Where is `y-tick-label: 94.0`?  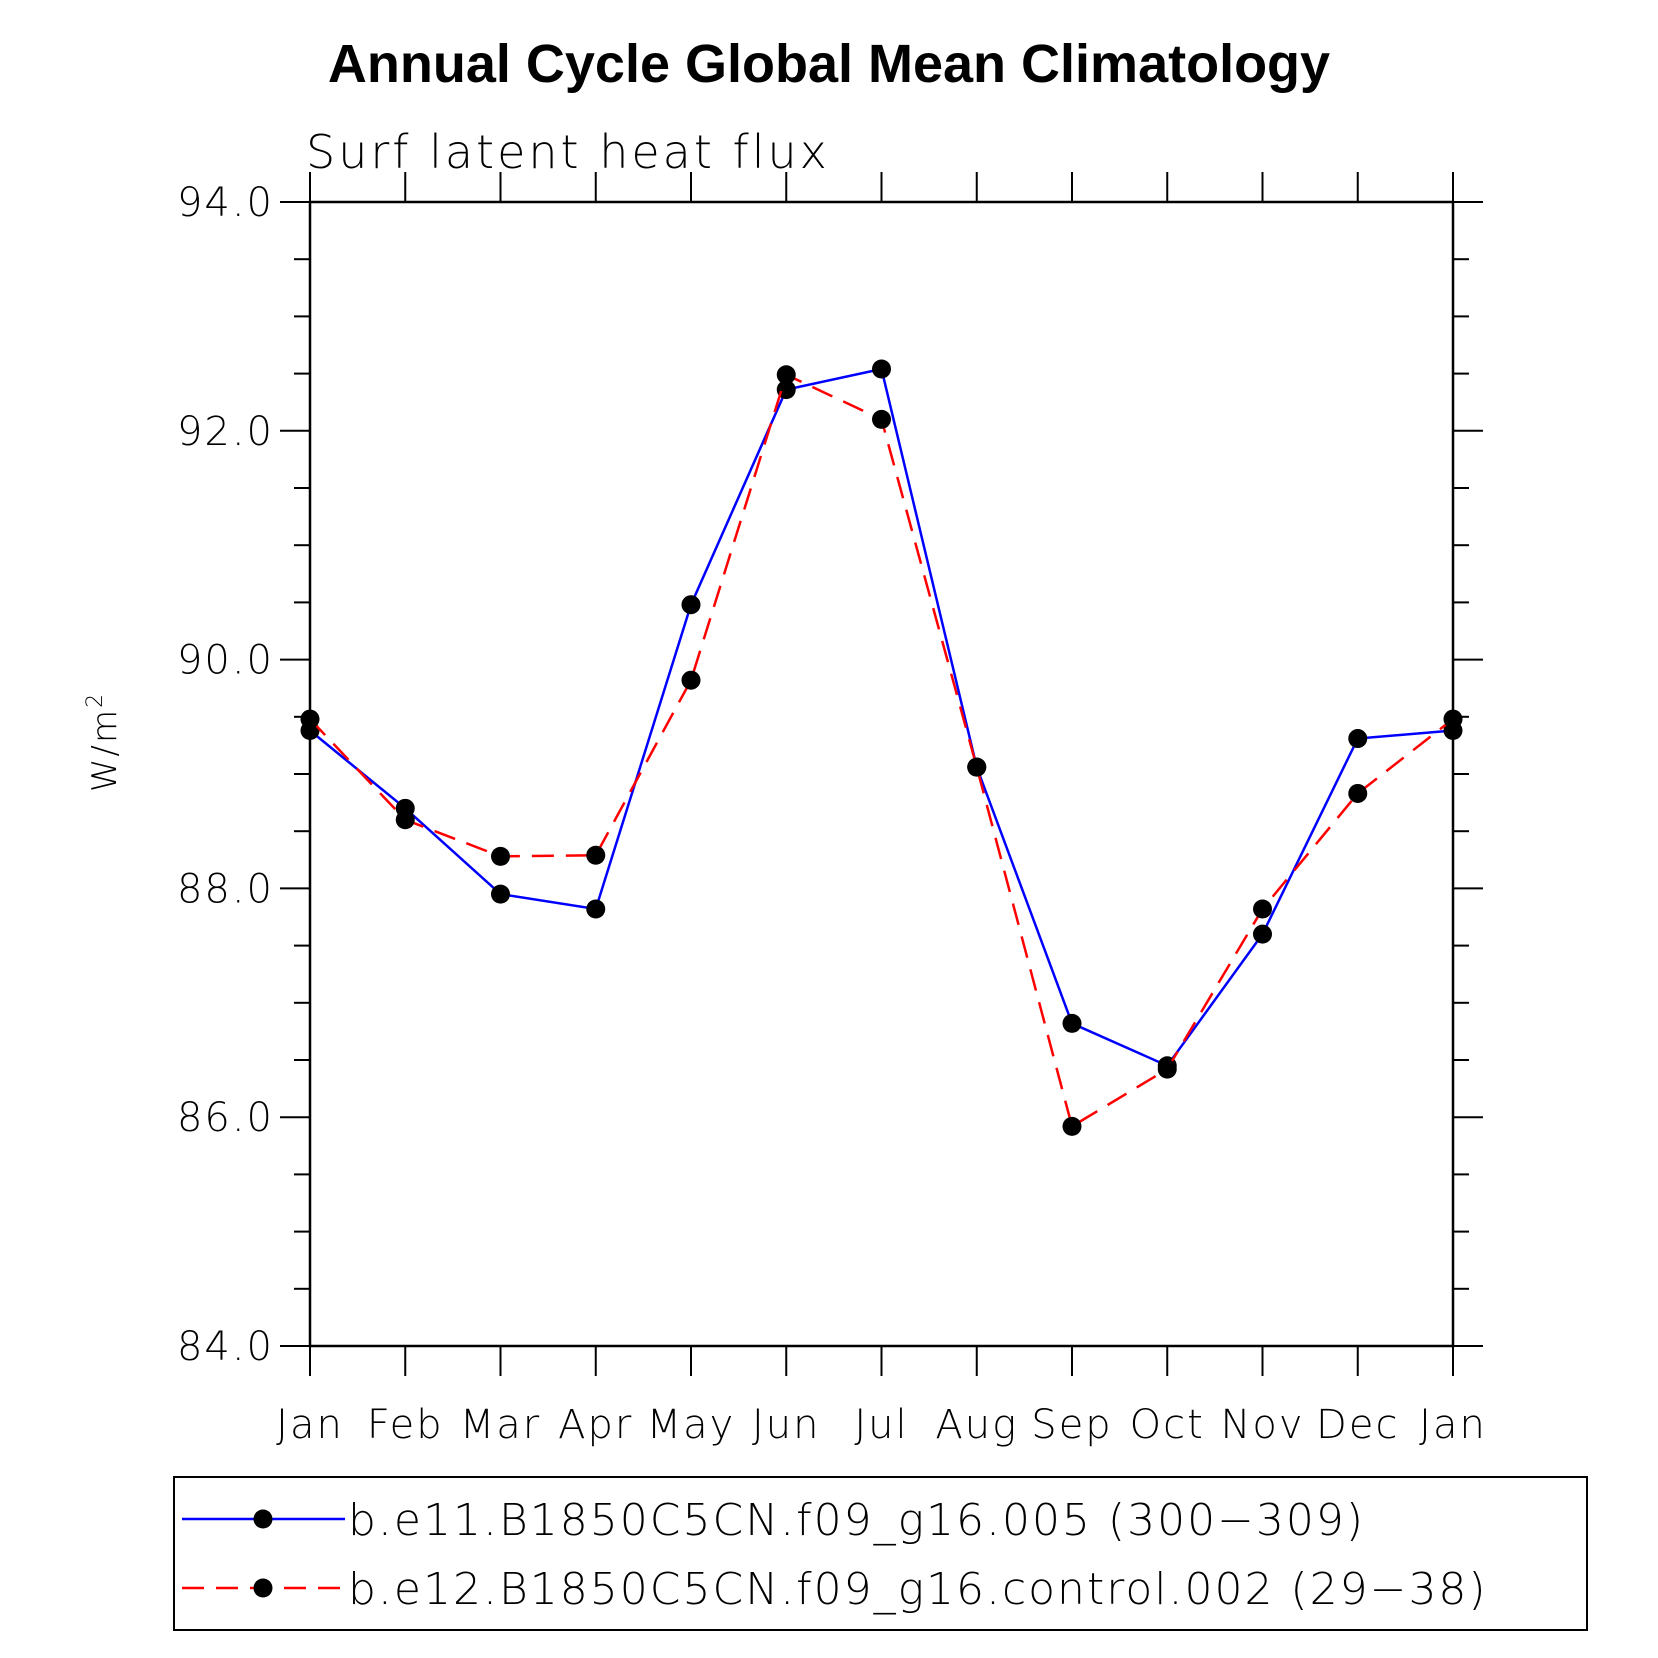
y-tick-label: 94.0 is located at coordinates (225, 203).